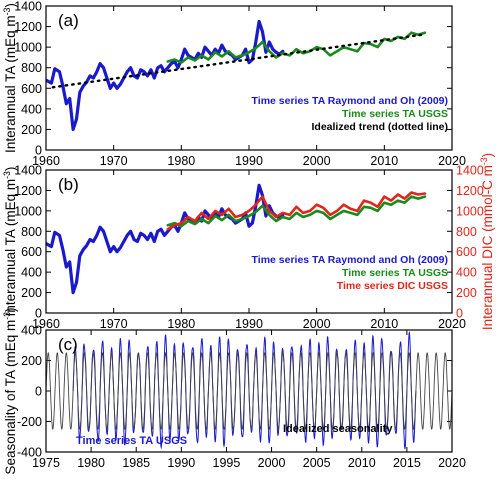 Image resolution: width=500 pixels, height=479 pixels. What do you see at coordinates (470, 171) in the screenshot?
I see `y2-tick-label: 1400` at bounding box center [470, 171].